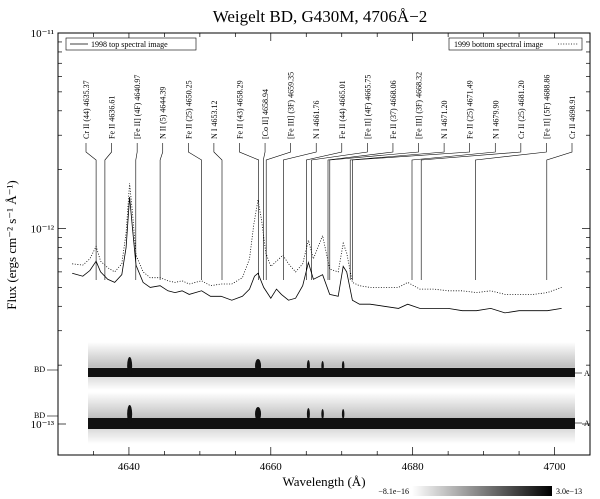  I want to click on y-axis-label: Flux (ergs cm⁻² s⁻¹ Å⁻¹), so click(11, 245).